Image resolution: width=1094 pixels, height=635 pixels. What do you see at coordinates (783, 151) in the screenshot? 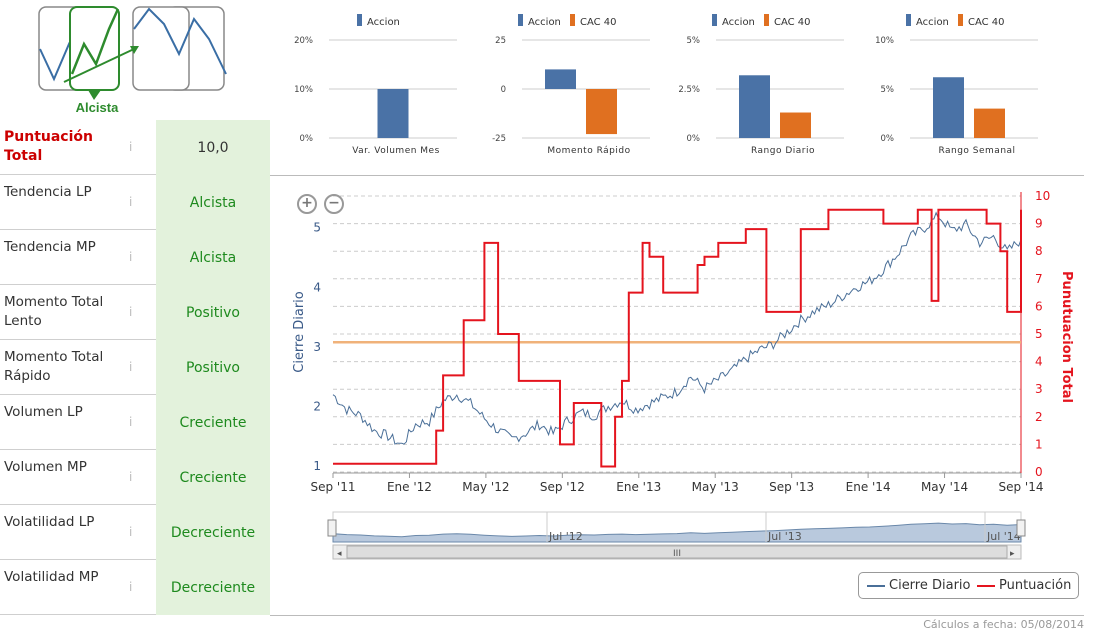
I see `chart-title: Rango Diario` at bounding box center [783, 151].